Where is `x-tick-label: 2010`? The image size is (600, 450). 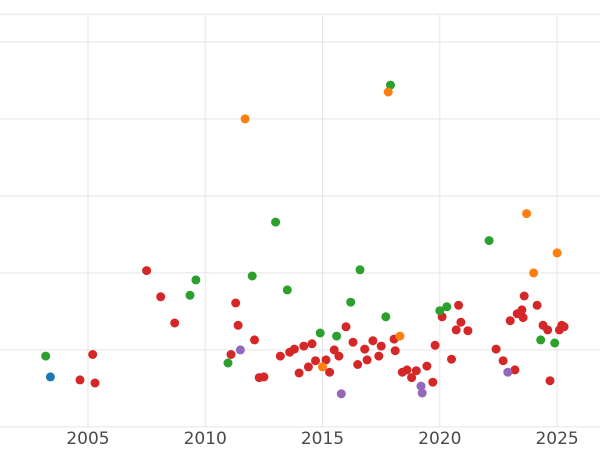 x-tick-label: 2010 is located at coordinates (205, 439).